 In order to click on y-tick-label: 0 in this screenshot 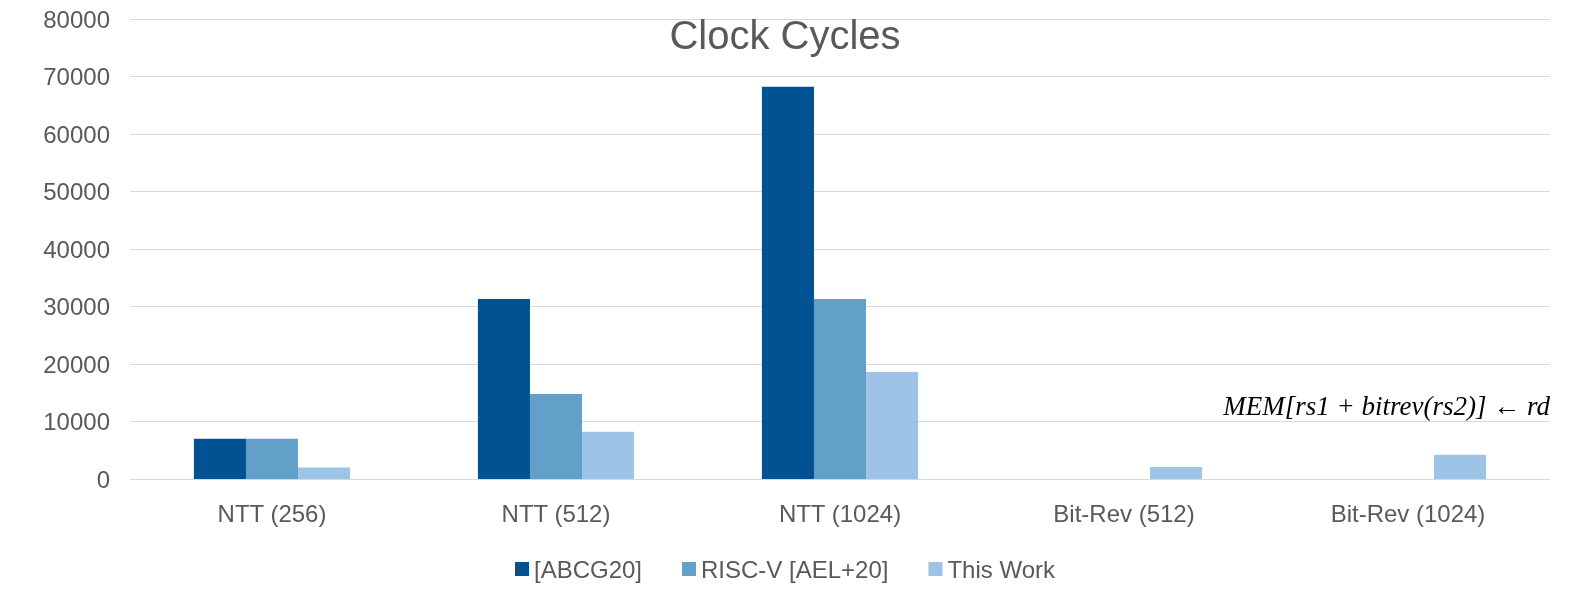, I will do `click(103, 479)`.